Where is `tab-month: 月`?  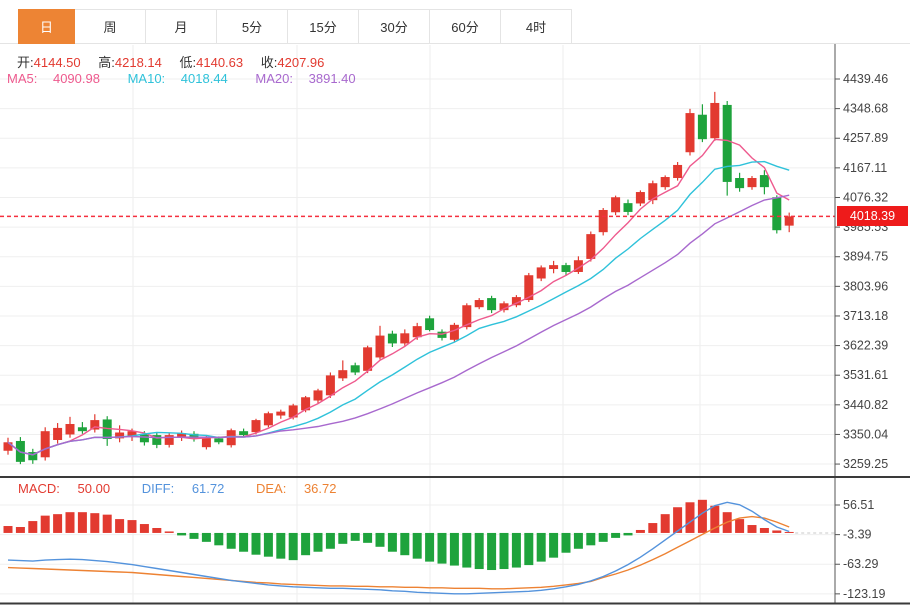
tab-month: 月 is located at coordinates (181, 26).